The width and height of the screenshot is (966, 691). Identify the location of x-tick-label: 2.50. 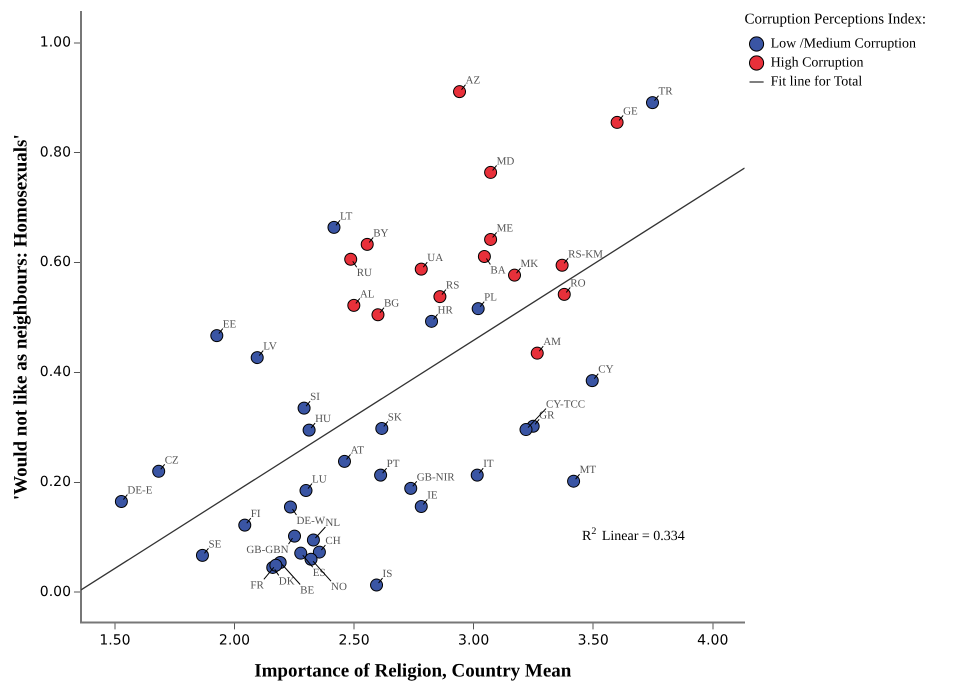
(354, 640).